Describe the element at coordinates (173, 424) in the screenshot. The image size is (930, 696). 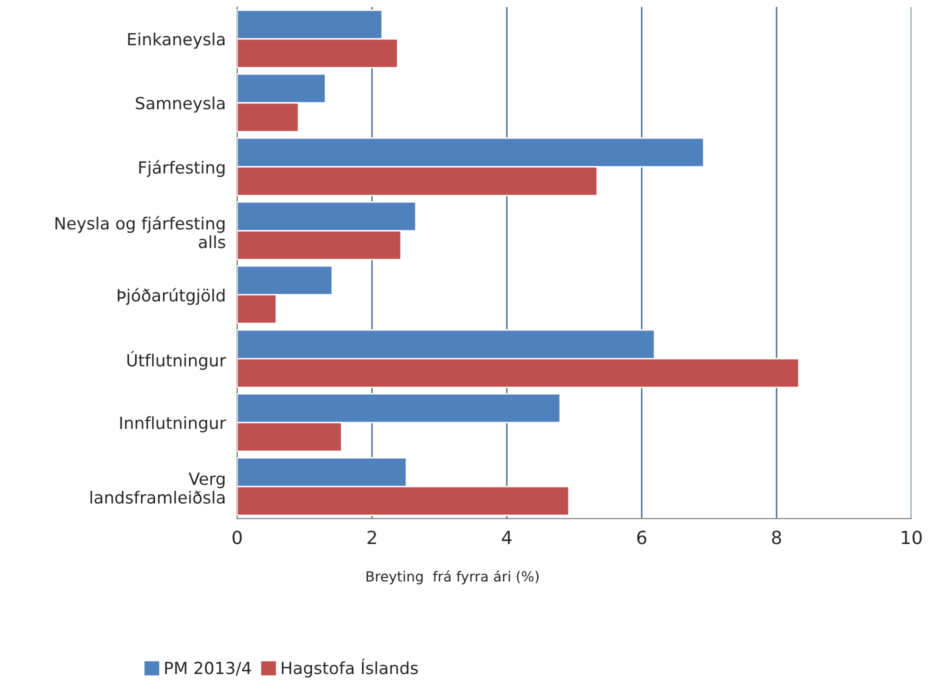
I see `y-tick-label: Innflutningur` at that location.